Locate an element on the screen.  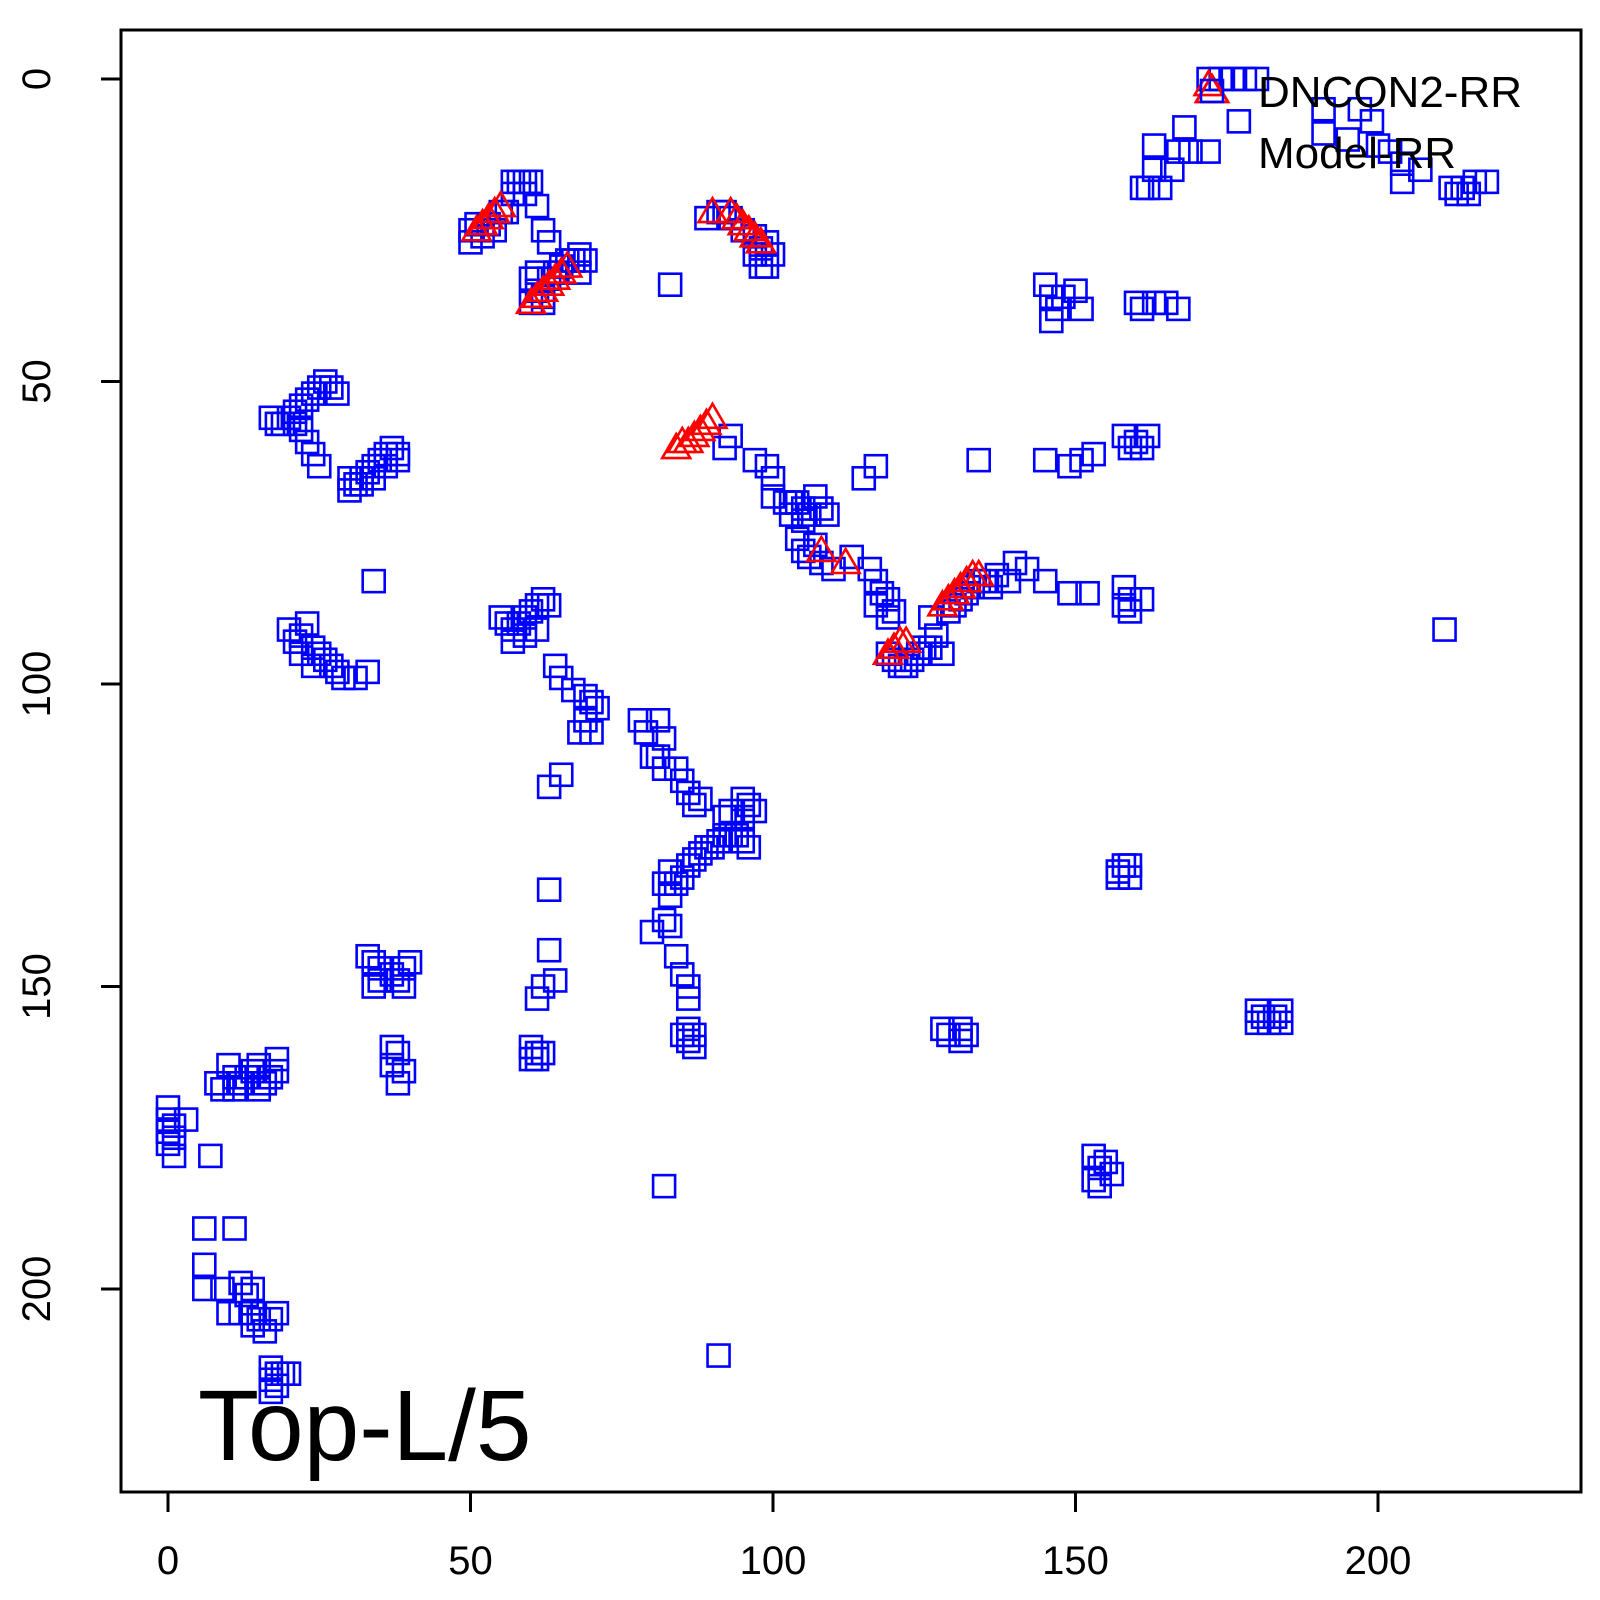
chart-annotation: Top-L/5 is located at coordinates (365, 1426).